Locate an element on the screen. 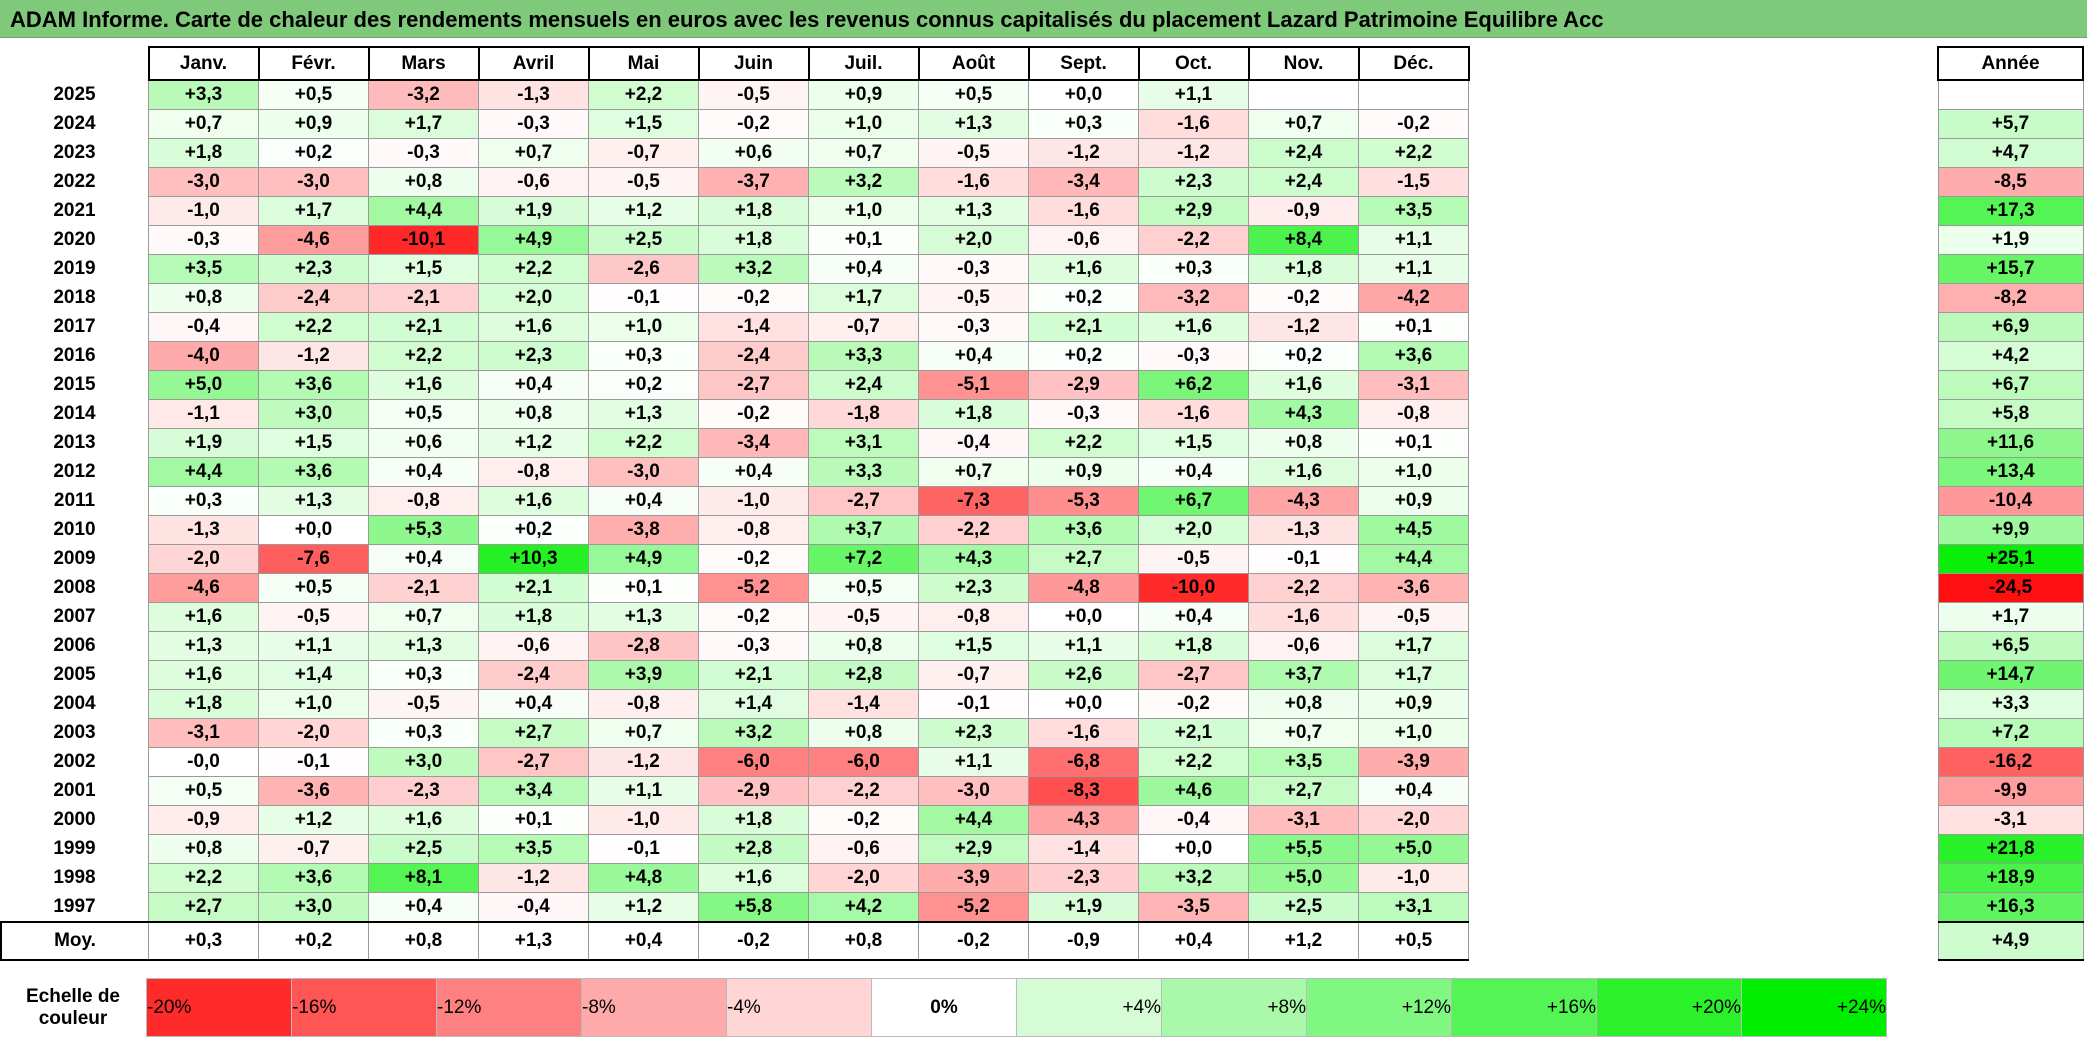 The image size is (2087, 1037). heatmap-cell: +3,0 is located at coordinates (423, 762).